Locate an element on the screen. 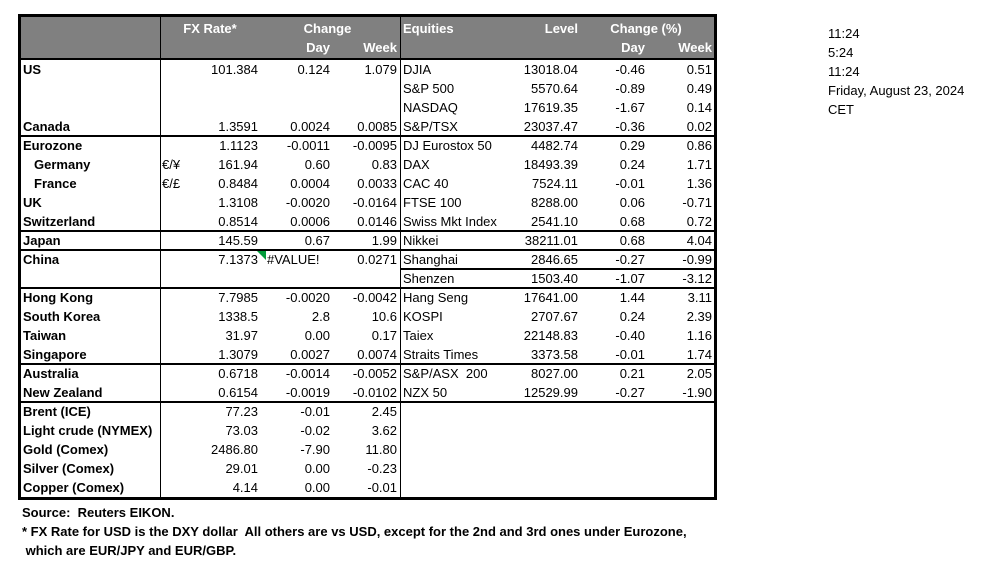  fx-day-change: -0.0019 is located at coordinates (307, 392).